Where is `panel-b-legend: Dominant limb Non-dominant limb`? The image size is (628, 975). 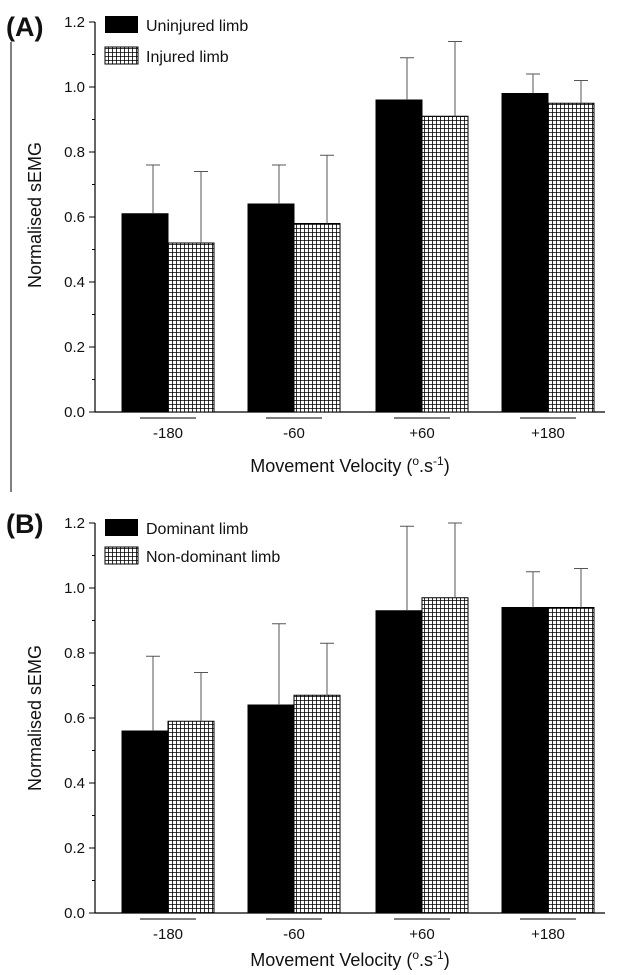 panel-b-legend: Dominant limb Non-dominant limb is located at coordinates (192, 542).